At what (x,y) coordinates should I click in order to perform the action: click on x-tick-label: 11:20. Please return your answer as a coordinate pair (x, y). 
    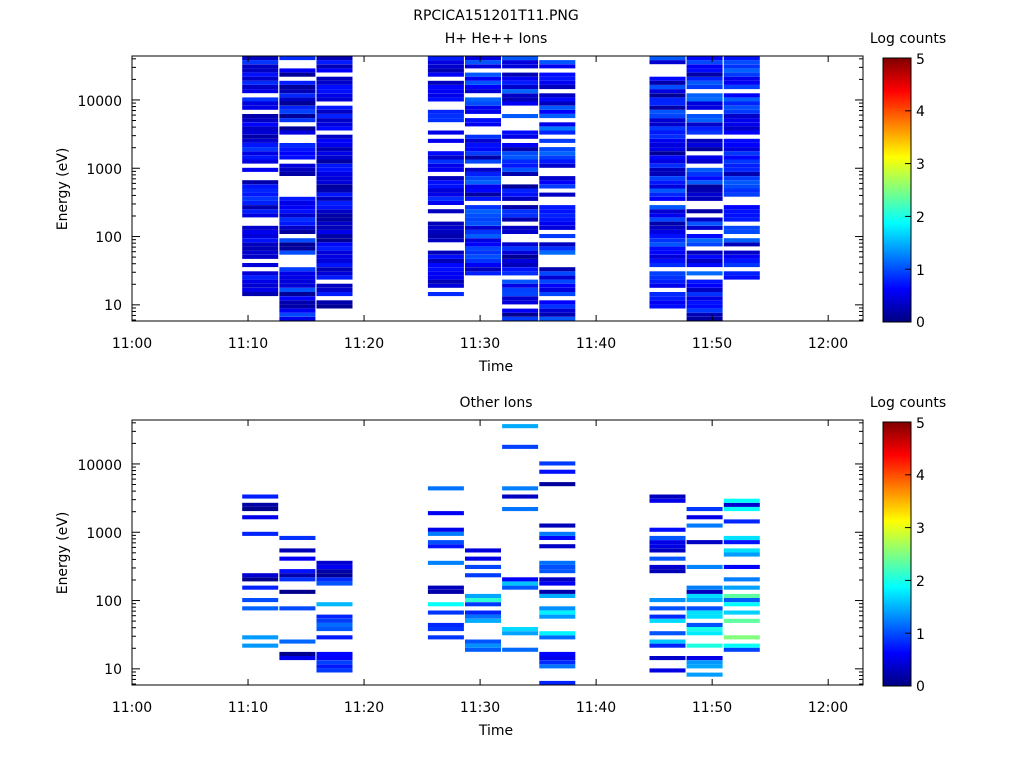
    Looking at the image, I should click on (364, 708).